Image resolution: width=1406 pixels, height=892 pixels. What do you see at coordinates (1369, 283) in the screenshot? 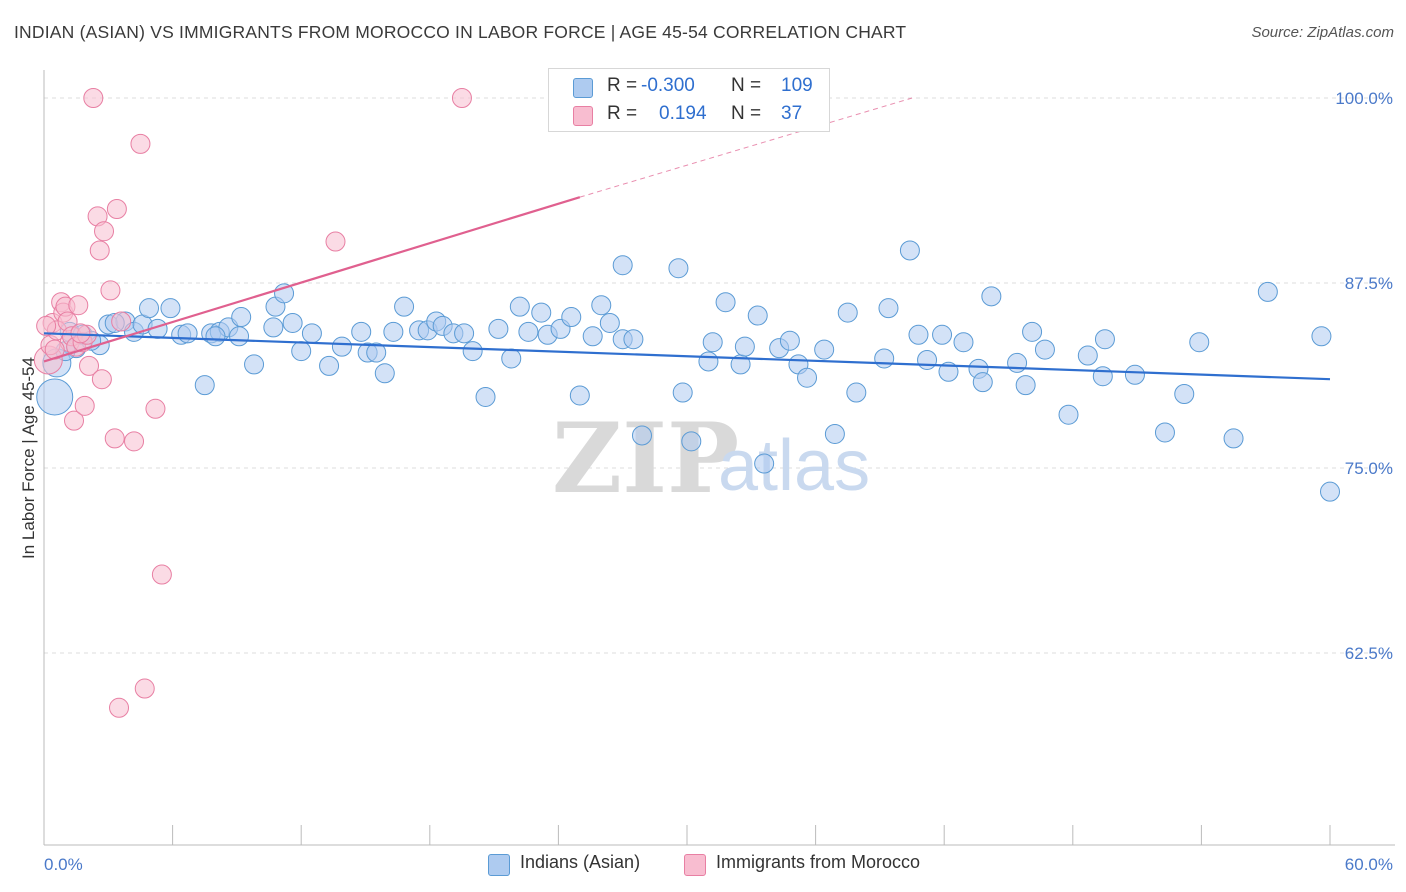
I see `y-tick-label: 87.5%` at bounding box center [1369, 283].